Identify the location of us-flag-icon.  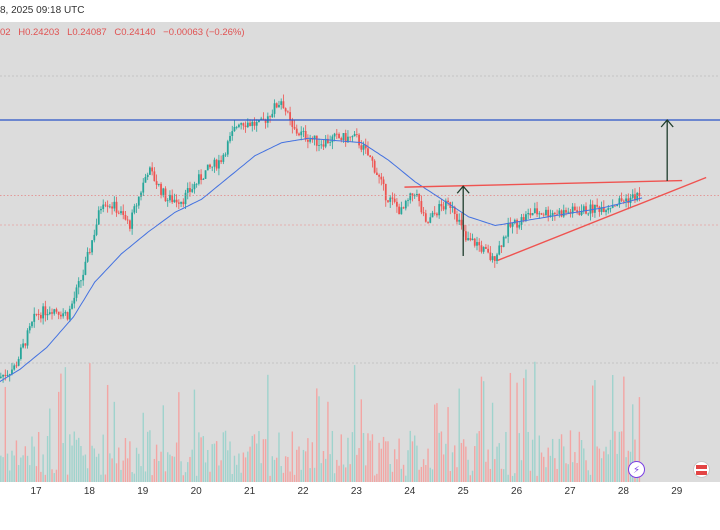
(701, 469).